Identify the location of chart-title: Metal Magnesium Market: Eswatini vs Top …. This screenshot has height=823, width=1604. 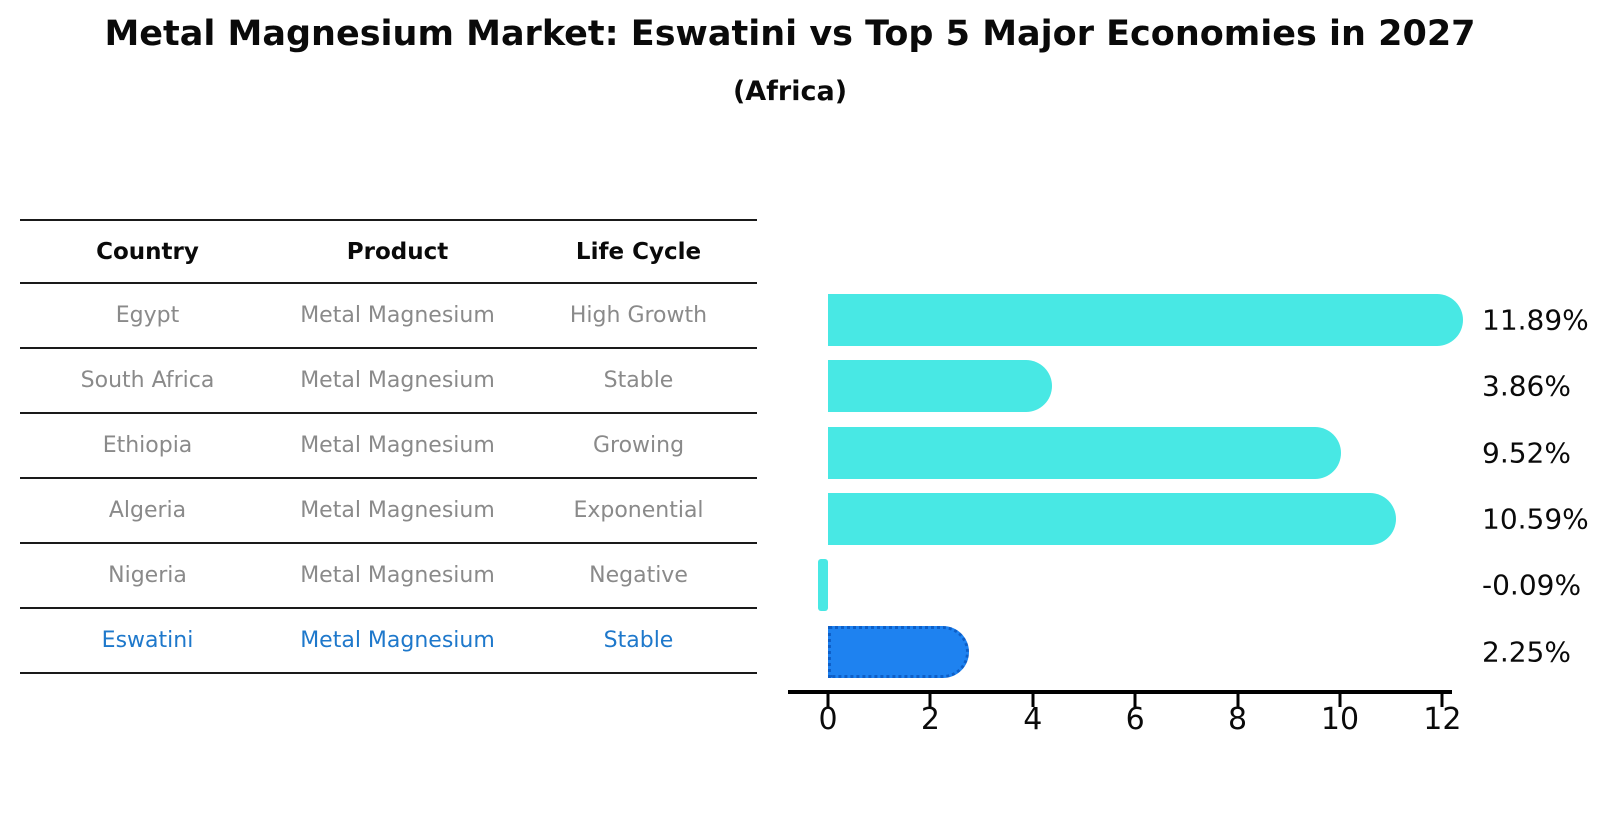
(790, 34).